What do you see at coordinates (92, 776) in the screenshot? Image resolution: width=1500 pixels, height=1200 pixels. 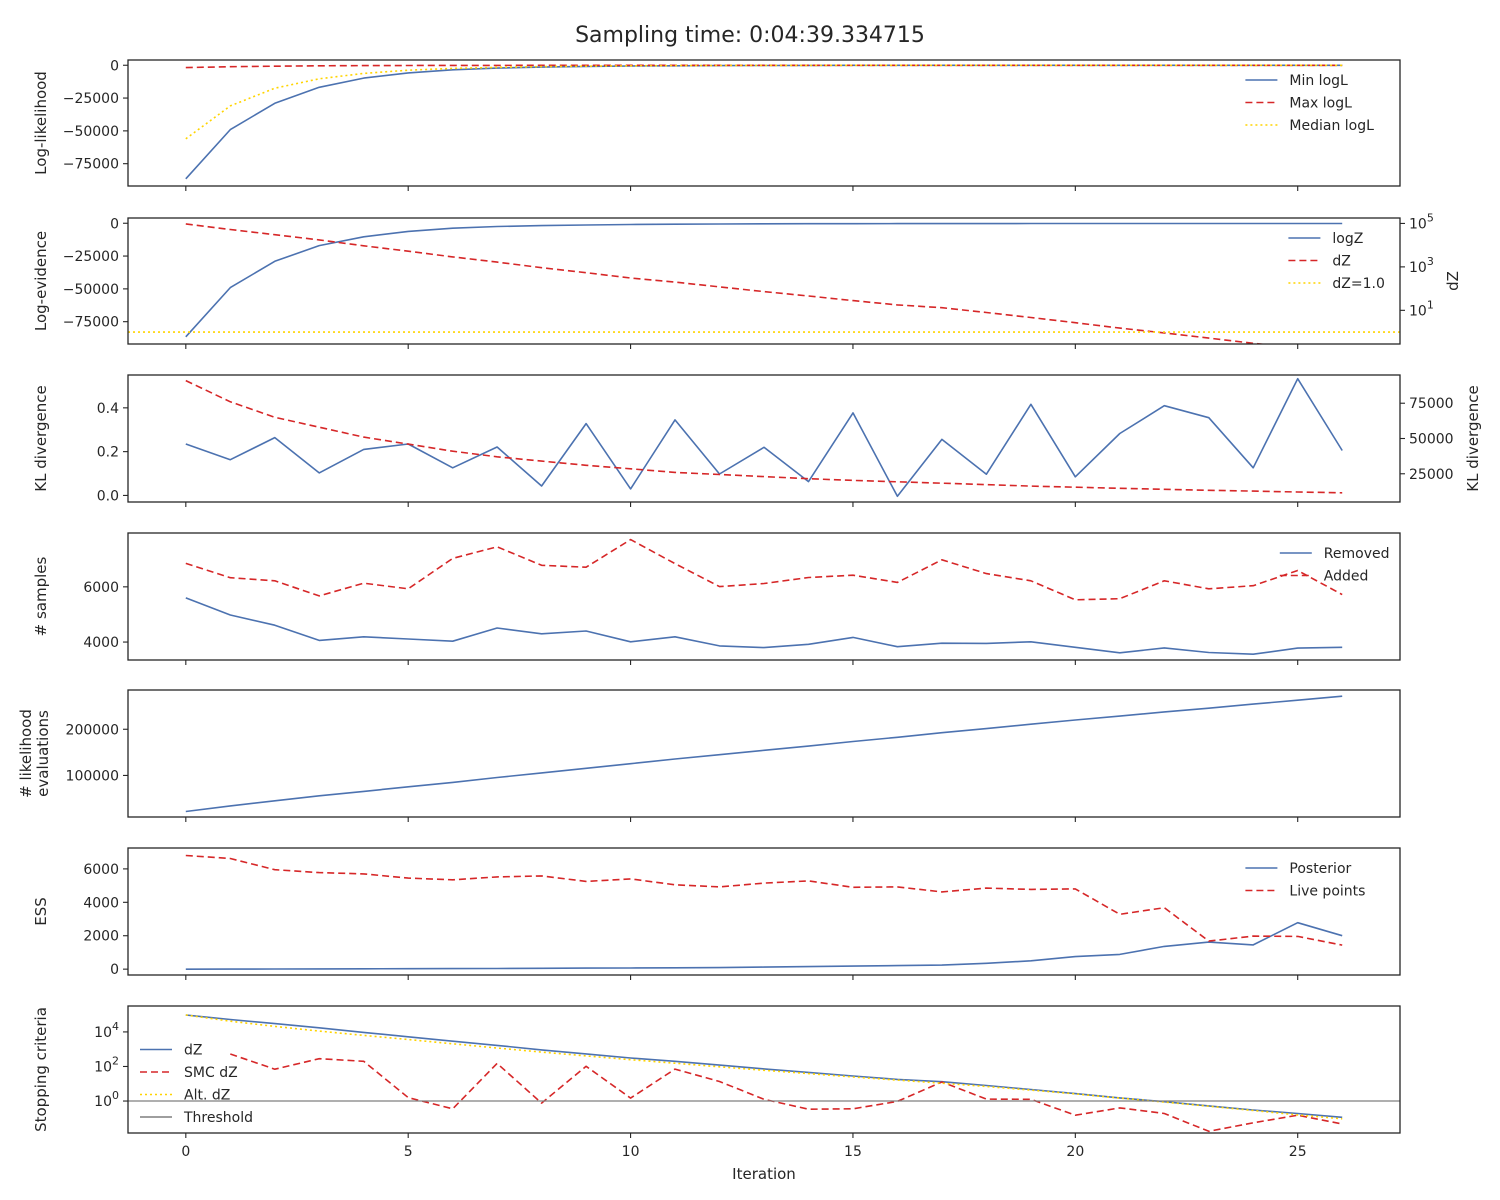 I see `y-tick-label: 100000` at bounding box center [92, 776].